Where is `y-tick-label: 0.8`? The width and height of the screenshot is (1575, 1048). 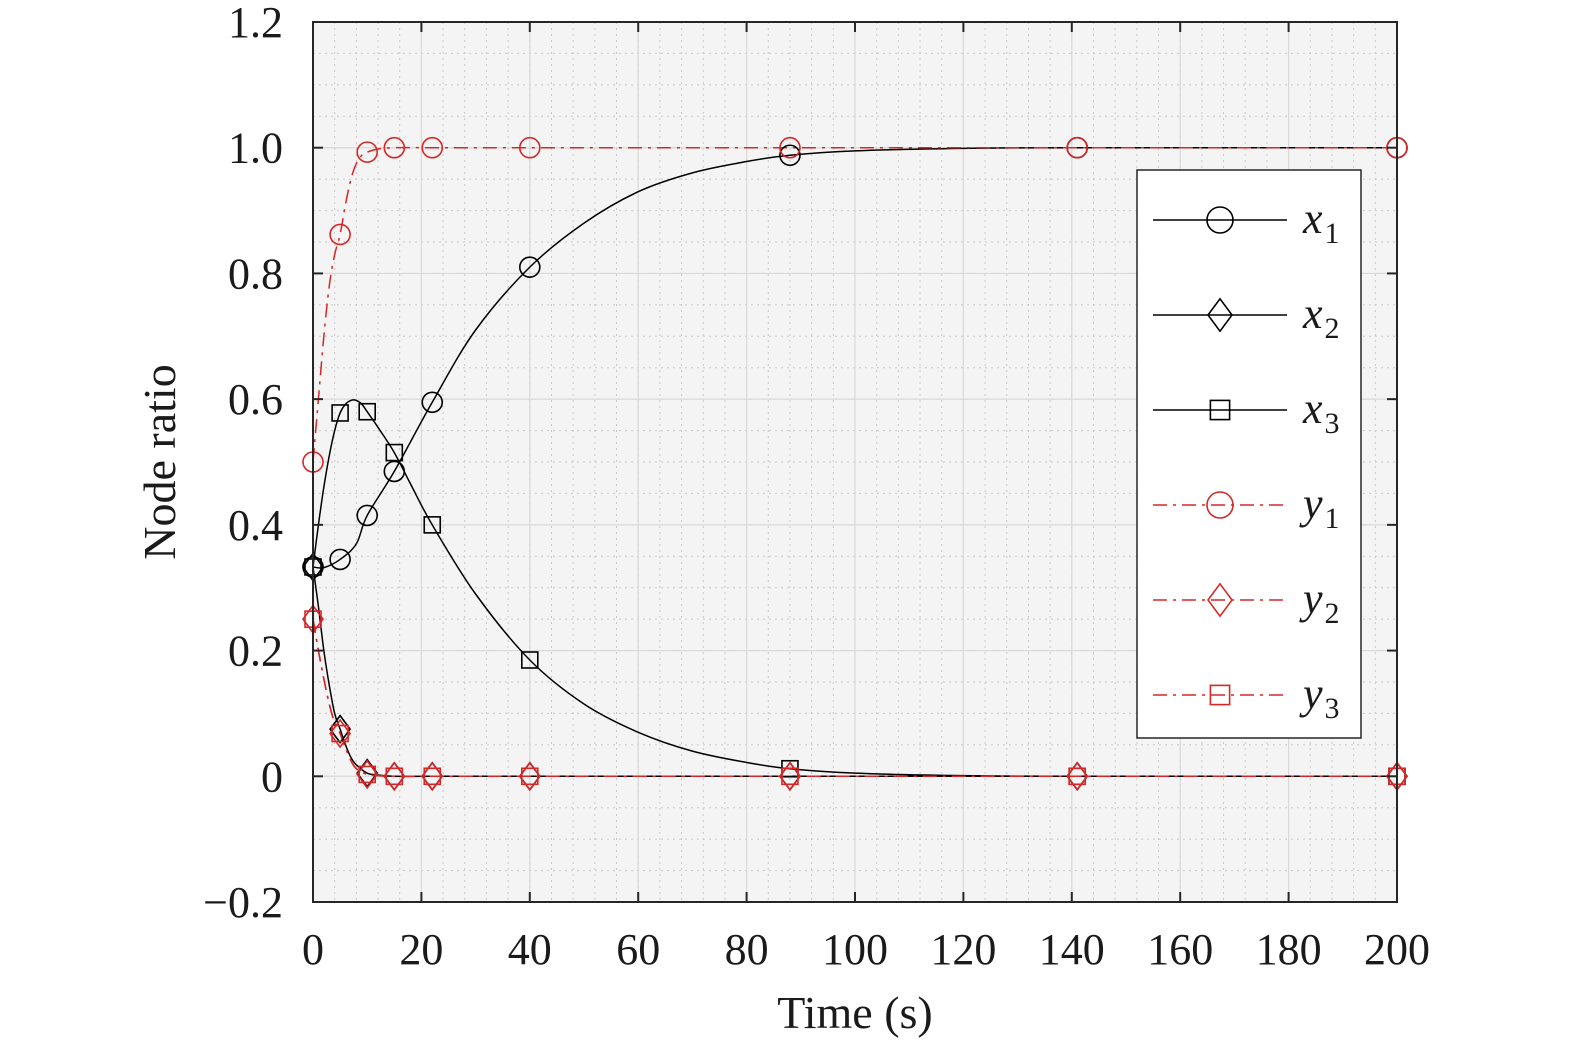 y-tick-label: 0.8 is located at coordinates (255, 273).